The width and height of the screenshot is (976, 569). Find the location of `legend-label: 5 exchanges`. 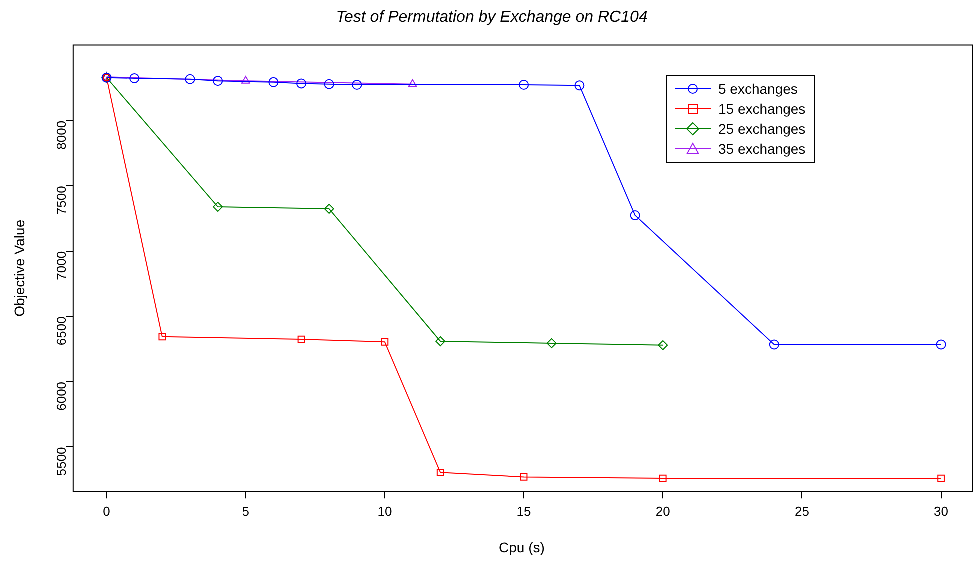

legend-label: 5 exchanges is located at coordinates (758, 90).